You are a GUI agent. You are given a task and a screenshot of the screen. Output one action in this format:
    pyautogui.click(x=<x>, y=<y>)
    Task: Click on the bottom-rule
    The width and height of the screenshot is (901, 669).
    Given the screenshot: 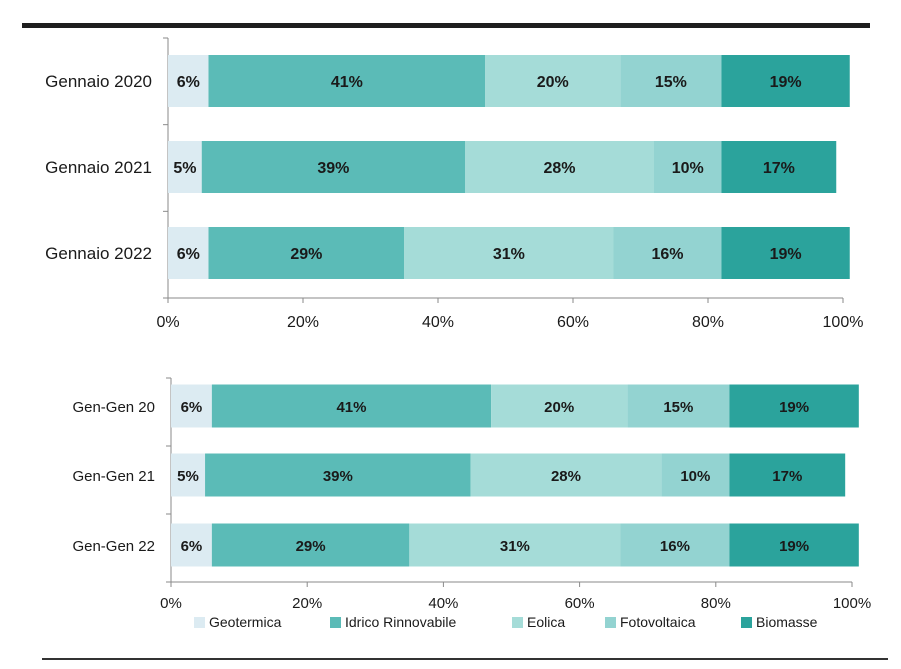 What is the action you would take?
    pyautogui.click(x=465, y=659)
    